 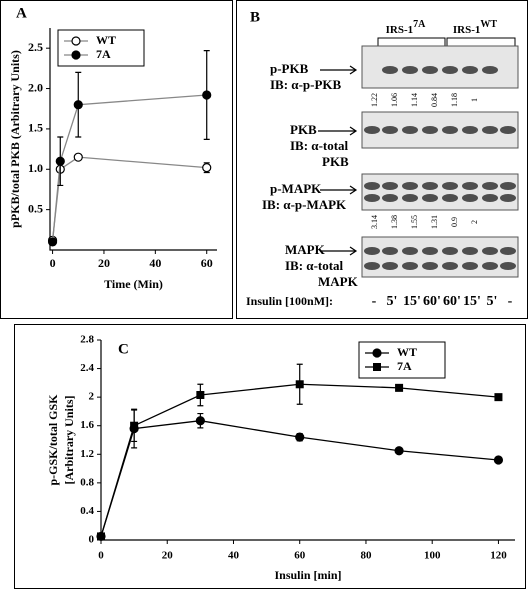 What do you see at coordinates (434, 222) in the screenshot?
I see `quantification: 1.31` at bounding box center [434, 222].